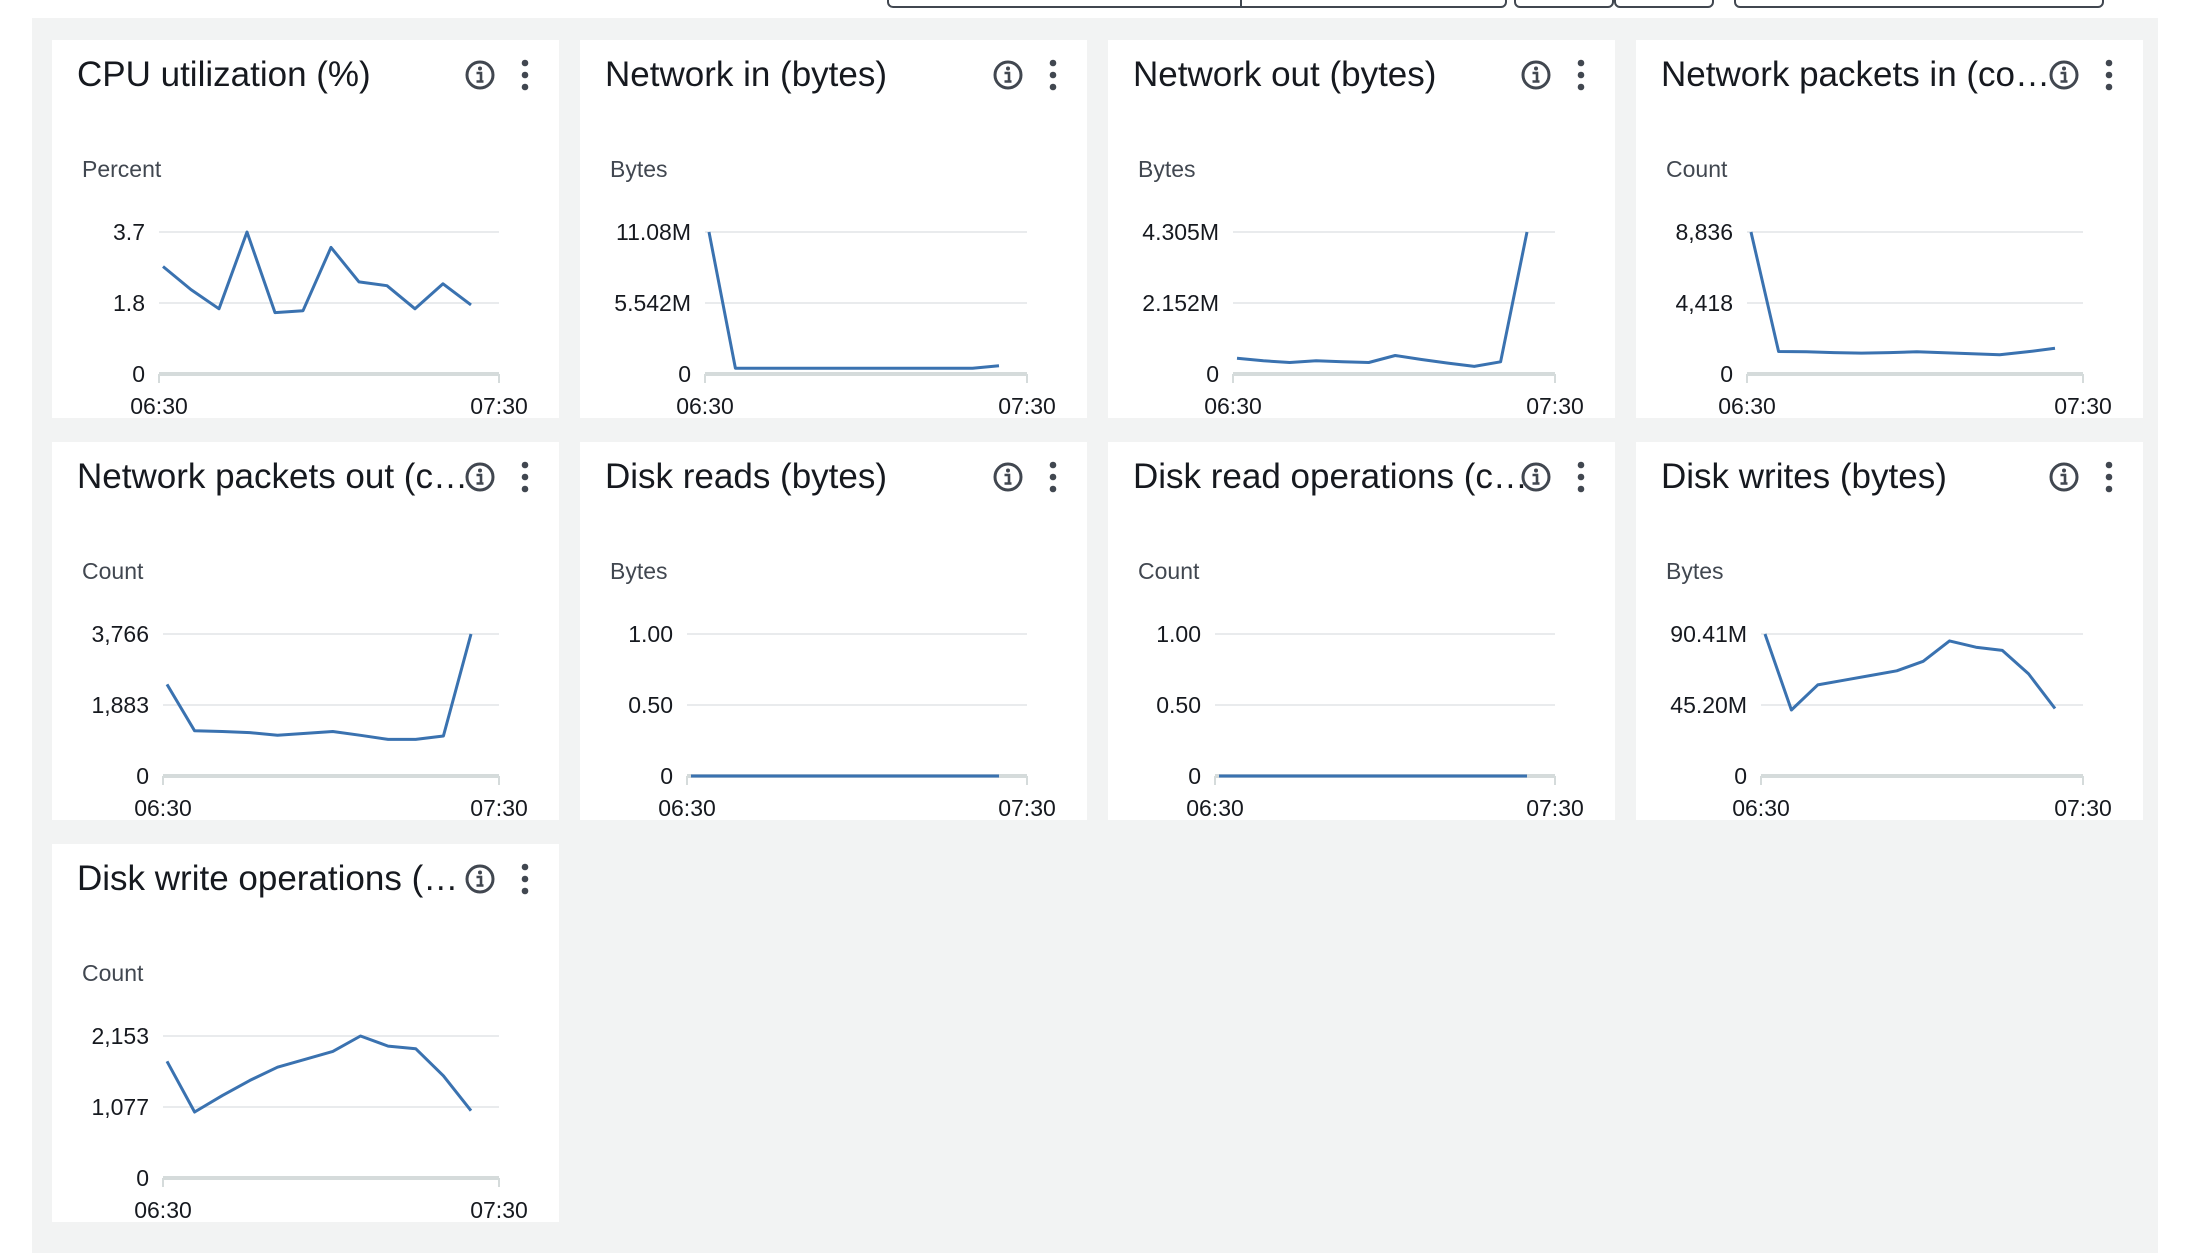  Describe the element at coordinates (1241, 4) in the screenshot. I see `time-range-divider` at that location.